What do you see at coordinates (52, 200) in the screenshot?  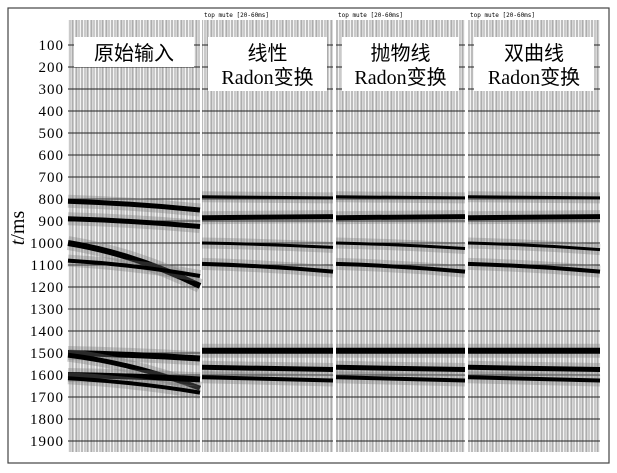 I see `y-tick-label: 800` at bounding box center [52, 200].